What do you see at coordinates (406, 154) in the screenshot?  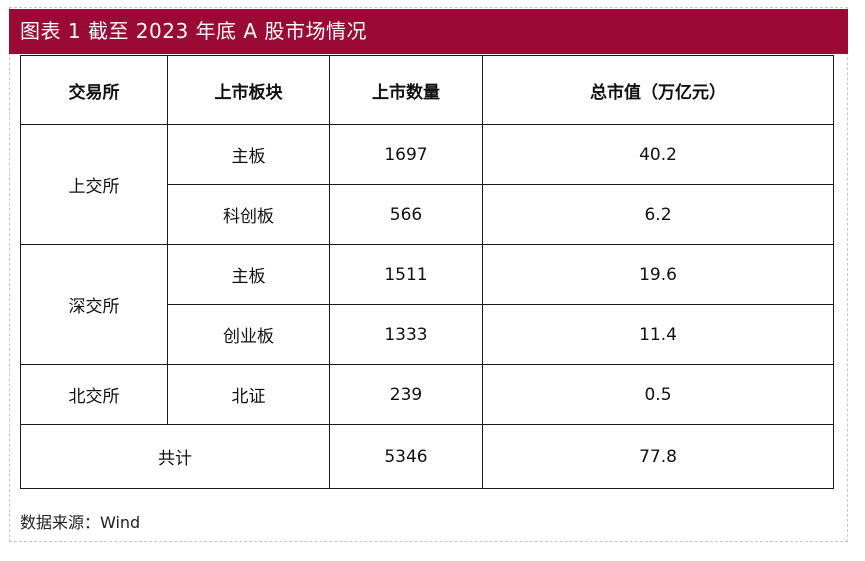 I see `count-cell: 1697` at bounding box center [406, 154].